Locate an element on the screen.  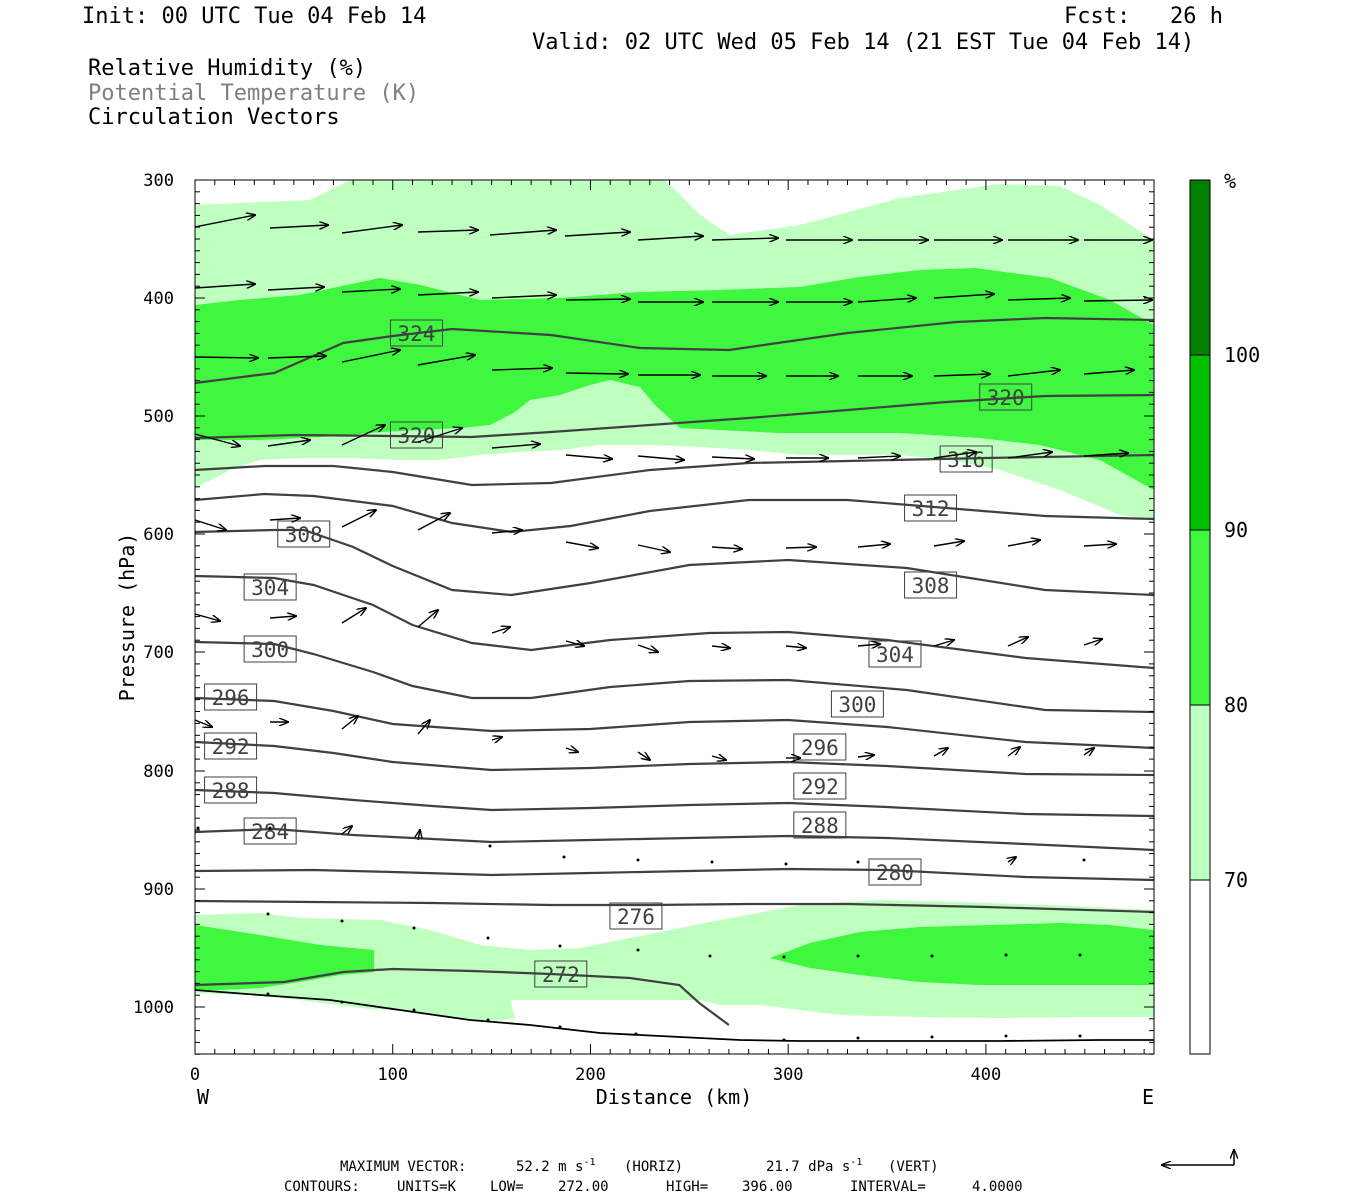
x-tick-label: 300 is located at coordinates (788, 1075).